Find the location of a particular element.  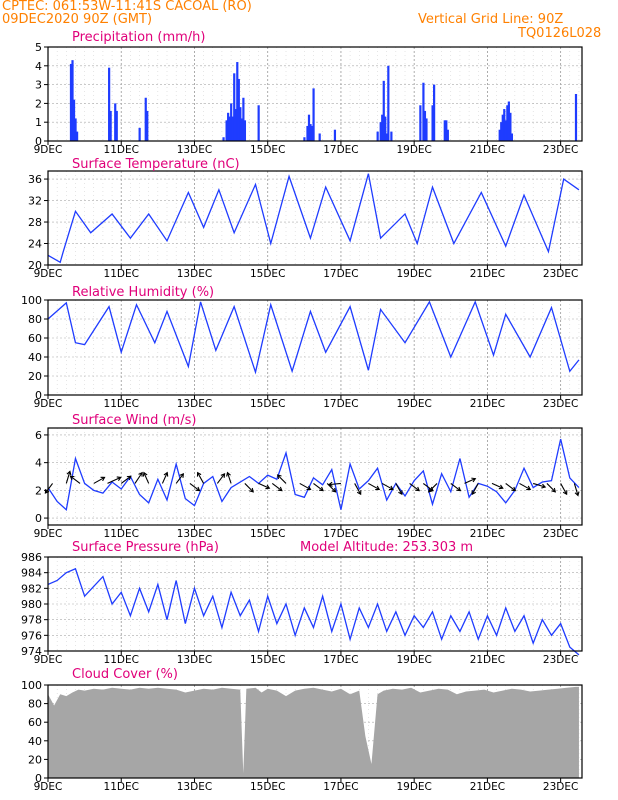

y-tick-label: 978 is located at coordinates (31, 620).